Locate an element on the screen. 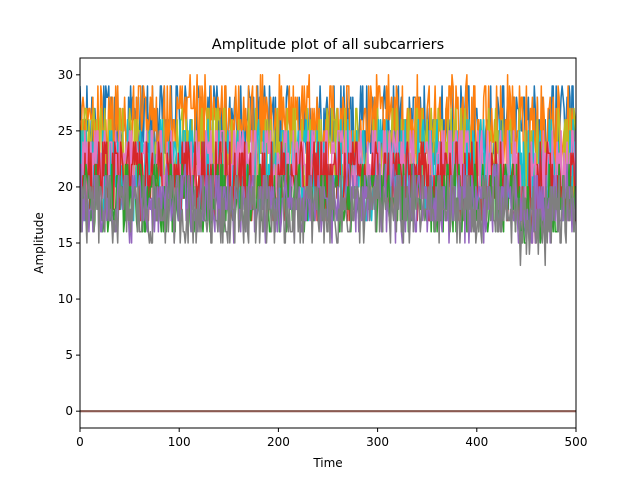  y-tick-label-0: 0 is located at coordinates (69, 411).